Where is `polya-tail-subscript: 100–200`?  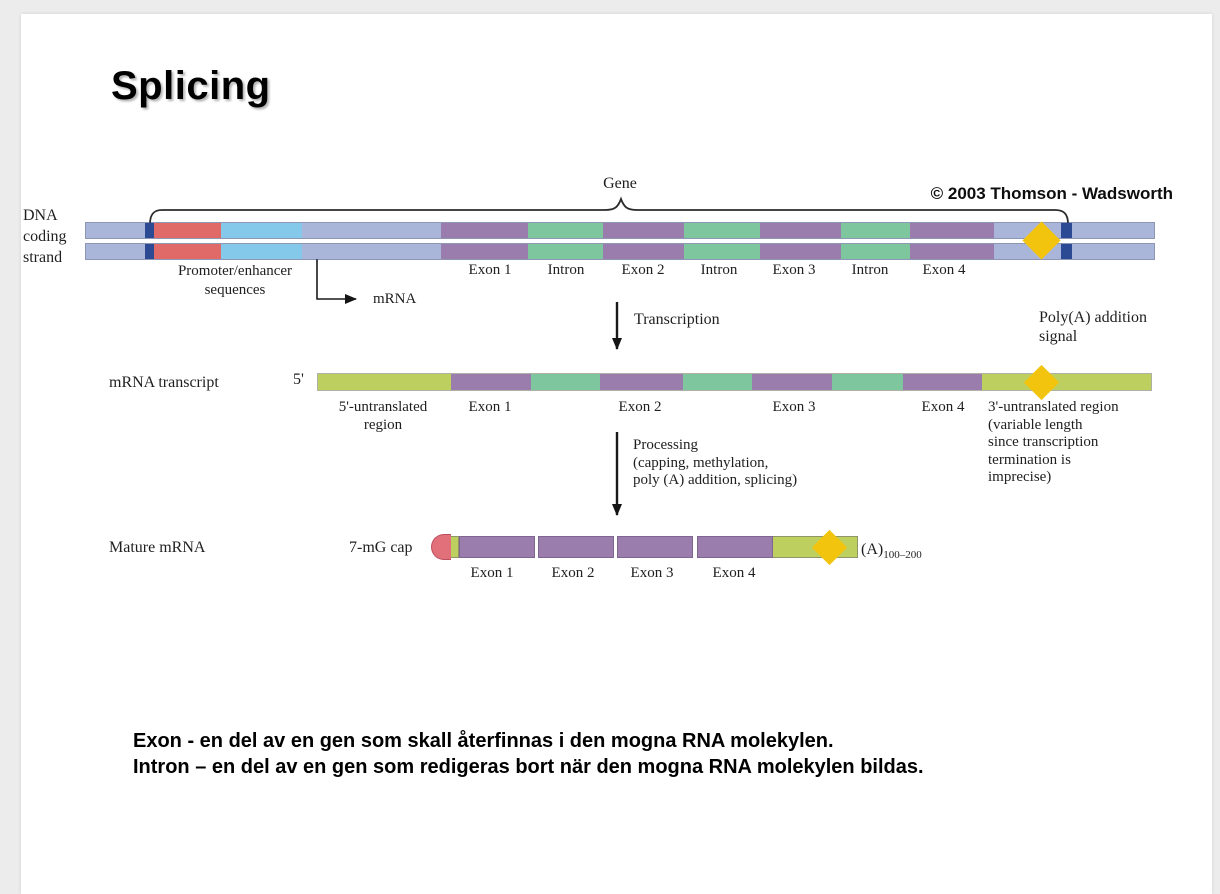
polya-tail-subscript: 100–200 is located at coordinates (902, 555).